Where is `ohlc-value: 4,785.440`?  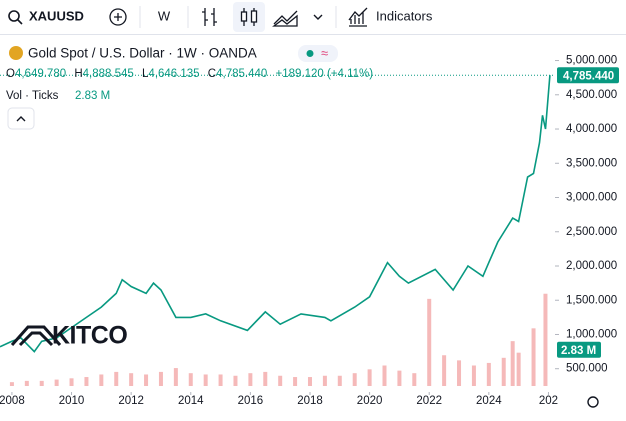 ohlc-value: 4,785.440 is located at coordinates (241, 74).